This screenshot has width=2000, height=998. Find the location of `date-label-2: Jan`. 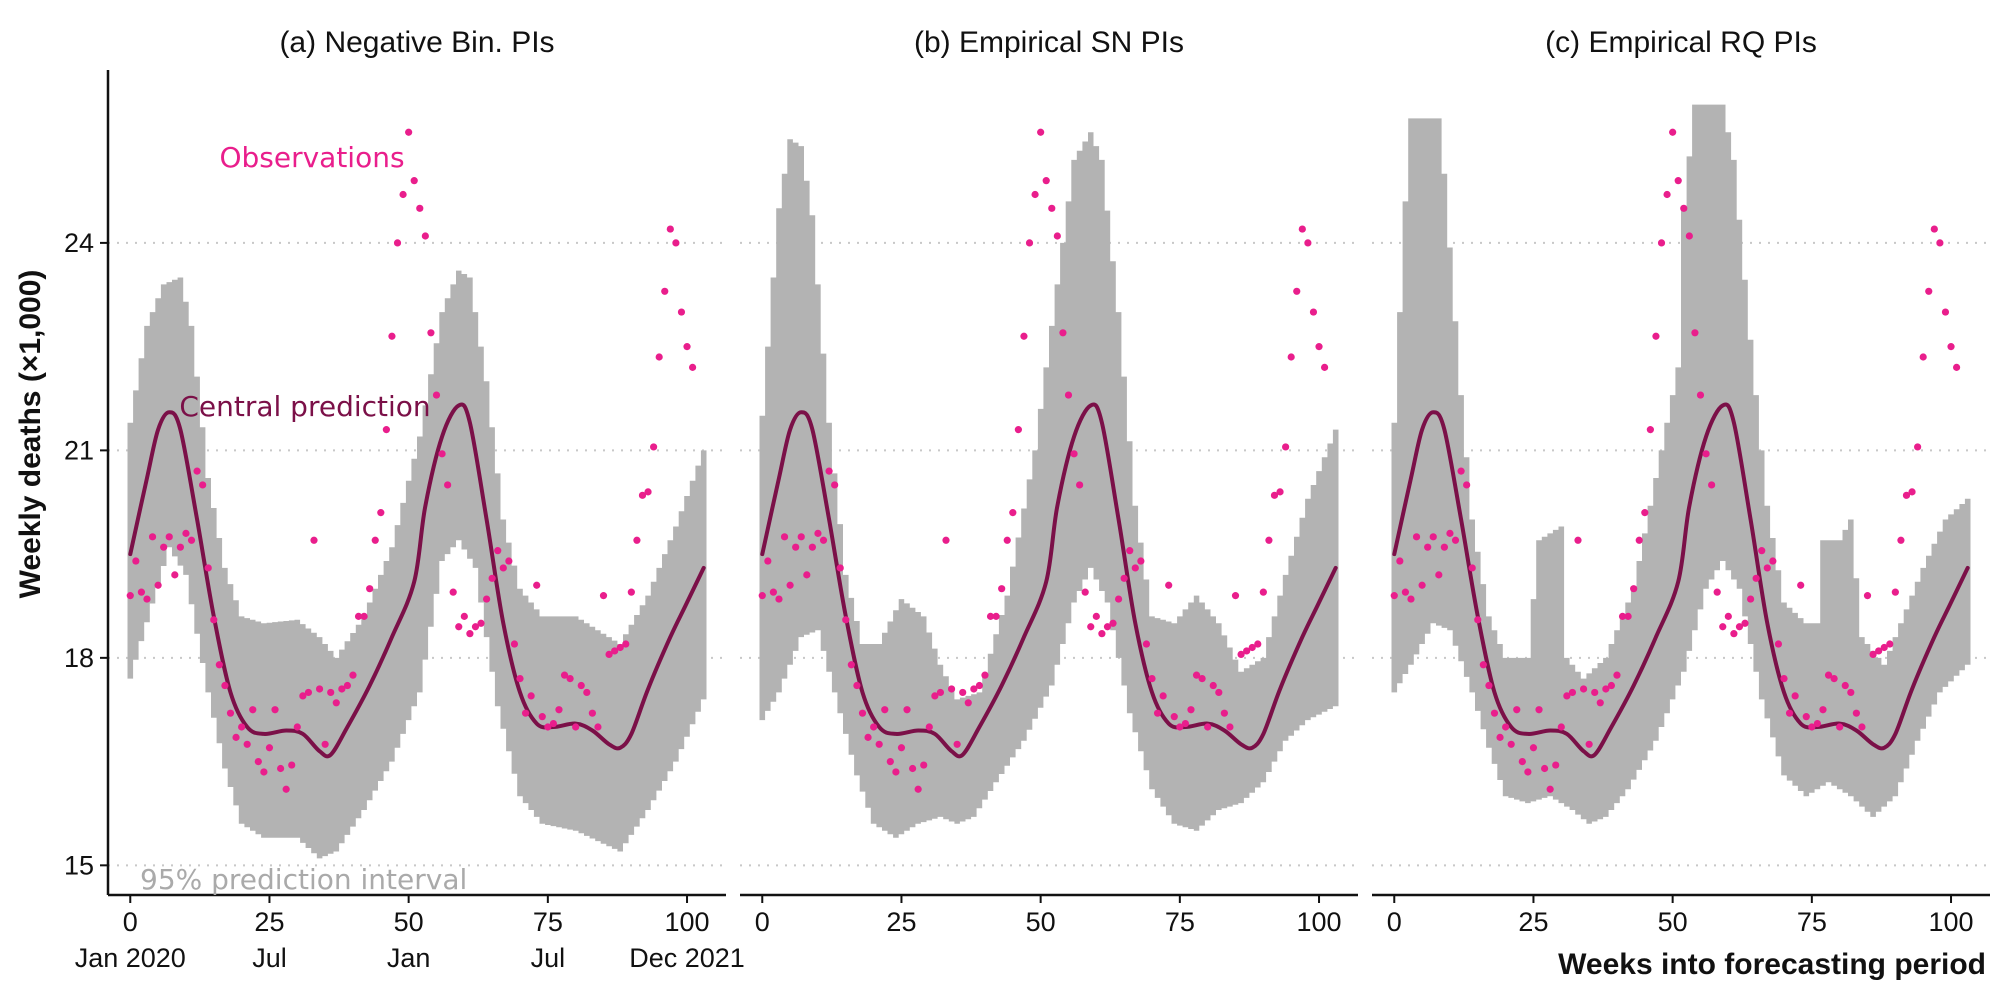

date-label-2: Jan is located at coordinates (409, 958).